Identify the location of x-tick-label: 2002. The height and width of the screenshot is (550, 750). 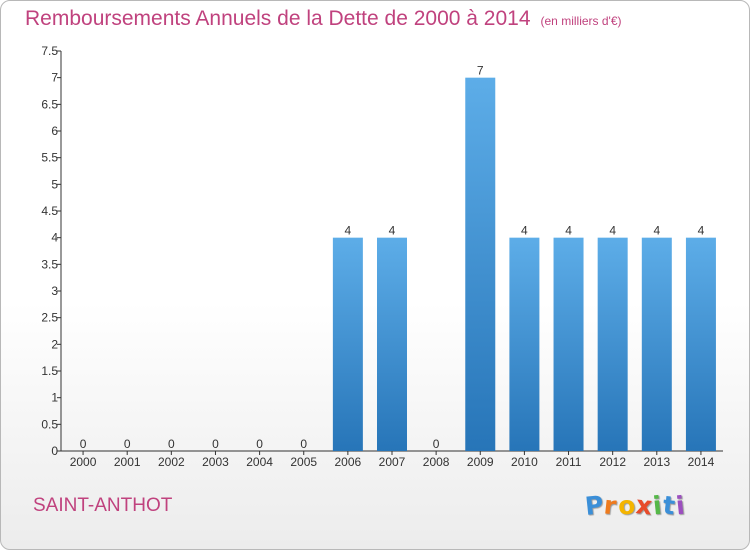
(171, 462).